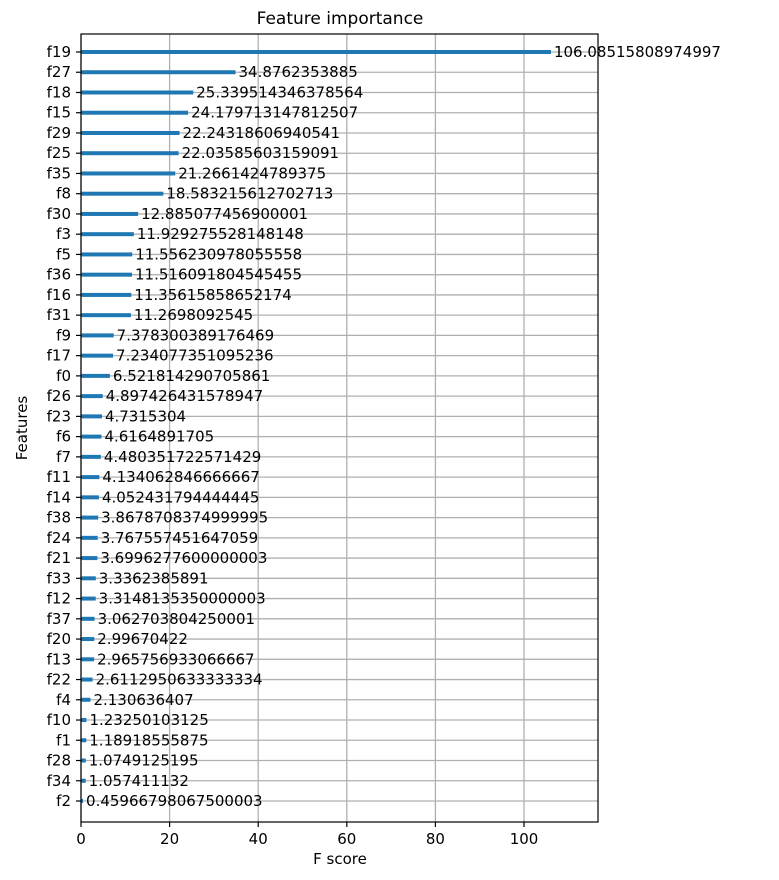  Describe the element at coordinates (88, 598) in the screenshot. I see `bar-f12` at that location.